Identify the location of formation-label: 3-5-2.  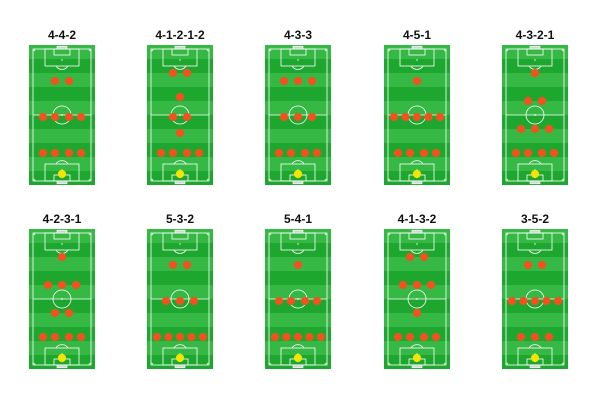
(534, 219).